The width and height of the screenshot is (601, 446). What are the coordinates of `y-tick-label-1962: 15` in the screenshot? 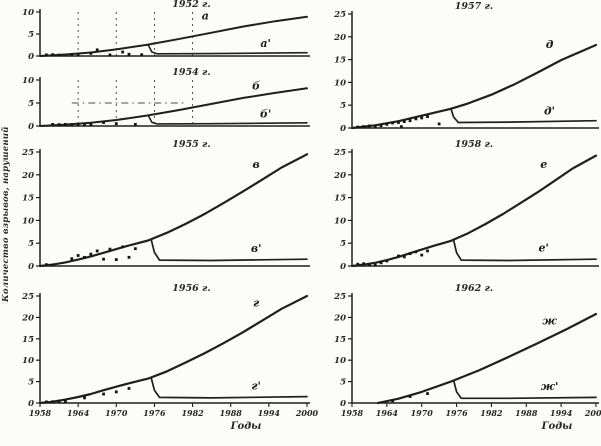 It's located at (340, 340).